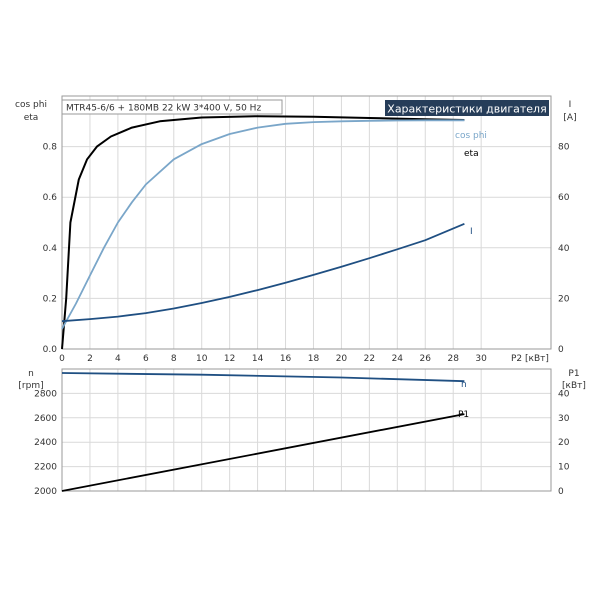  I want to click on x-tick-label: 20, so click(342, 359).